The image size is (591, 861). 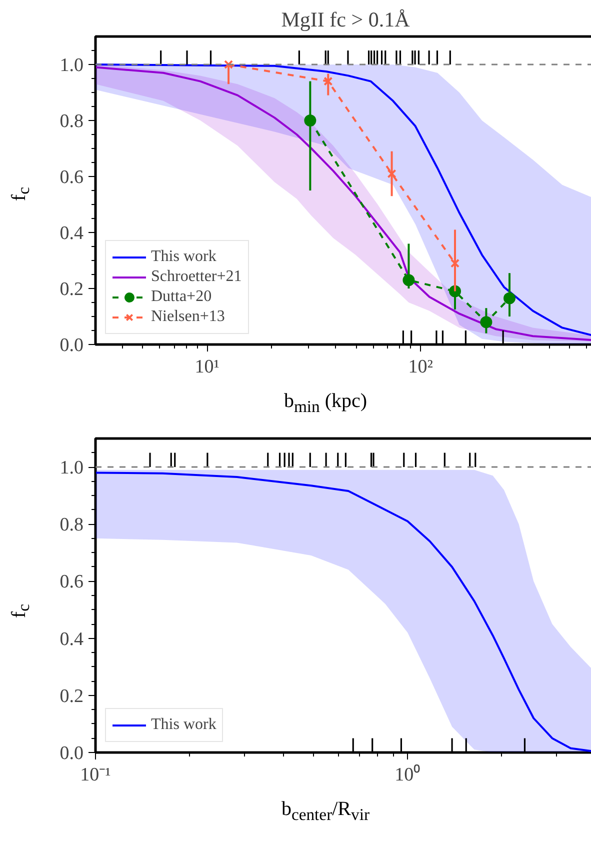 What do you see at coordinates (407, 775) in the screenshot?
I see `x-tick-label: 10⁰` at bounding box center [407, 775].